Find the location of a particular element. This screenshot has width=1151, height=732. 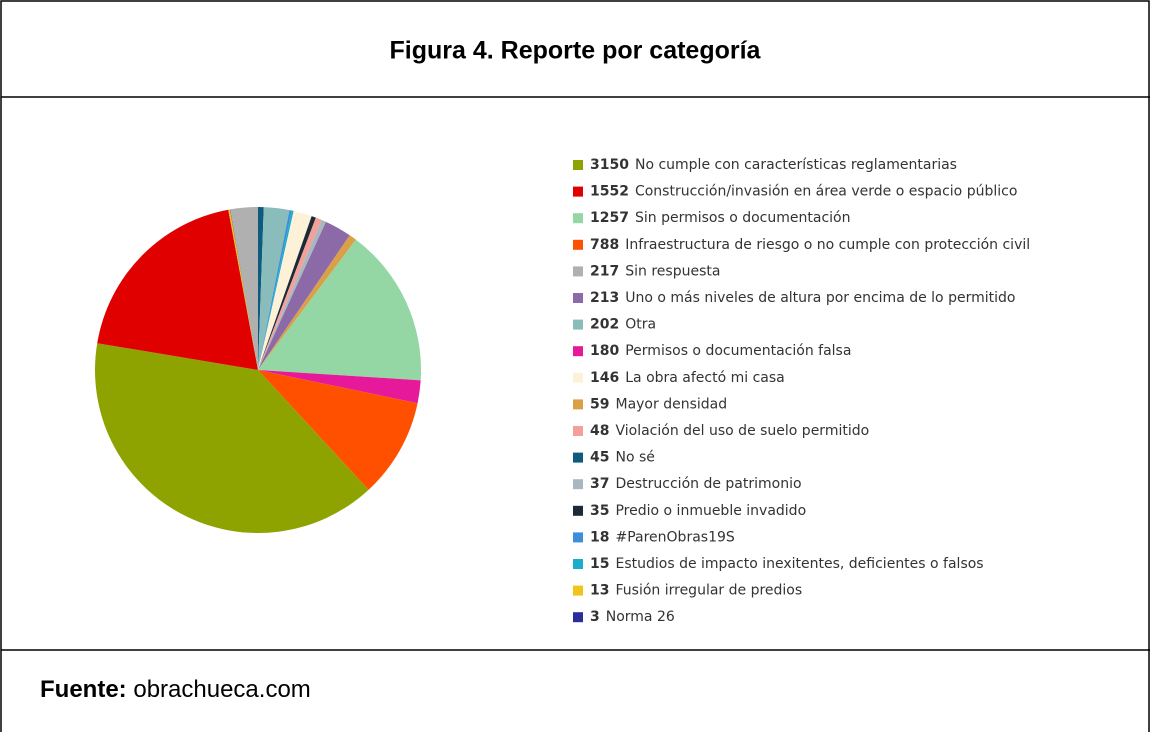

legend-value: 3150 is located at coordinates (609, 165).